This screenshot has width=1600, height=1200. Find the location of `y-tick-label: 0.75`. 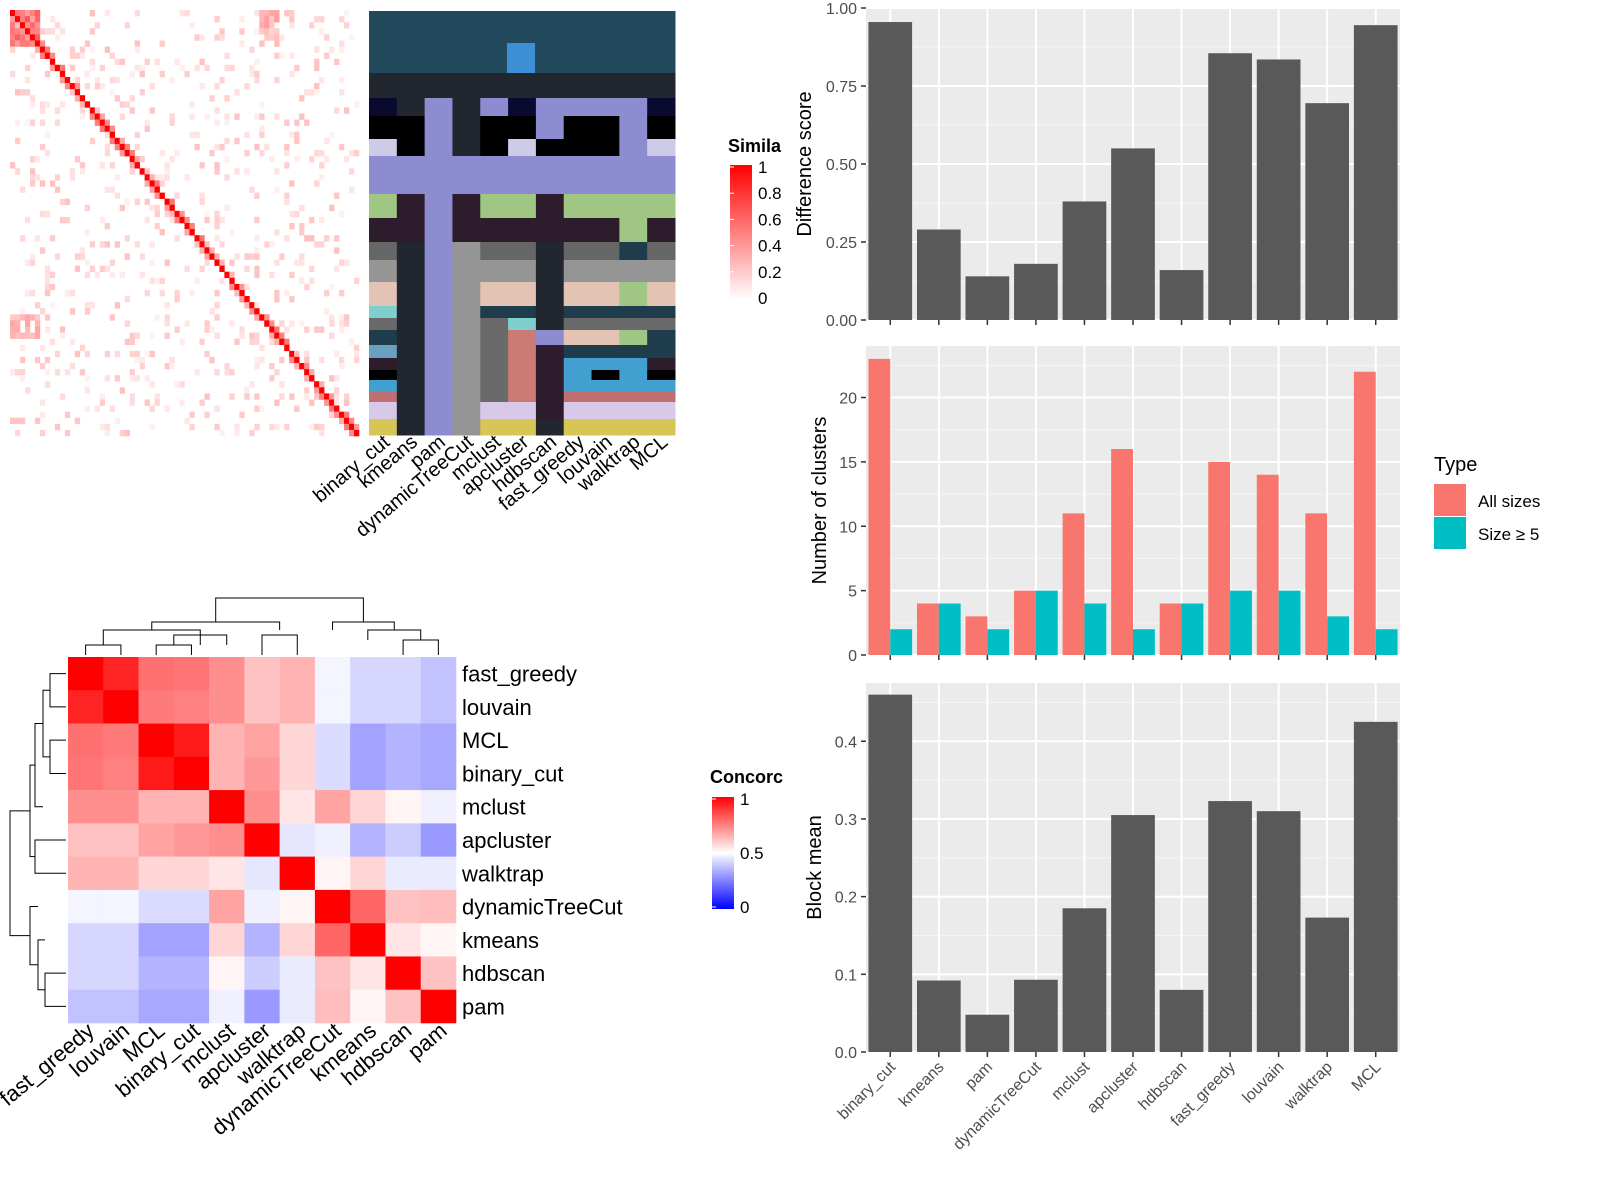

y-tick-label: 0.75 is located at coordinates (841, 87).